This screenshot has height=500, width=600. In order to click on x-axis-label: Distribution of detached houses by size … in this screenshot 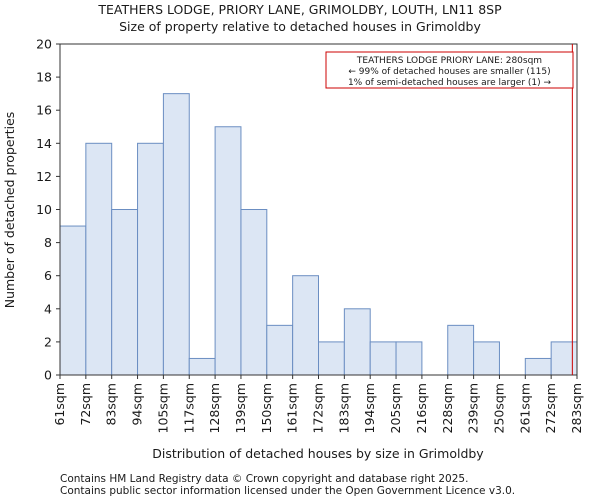, I will do `click(318, 453)`.